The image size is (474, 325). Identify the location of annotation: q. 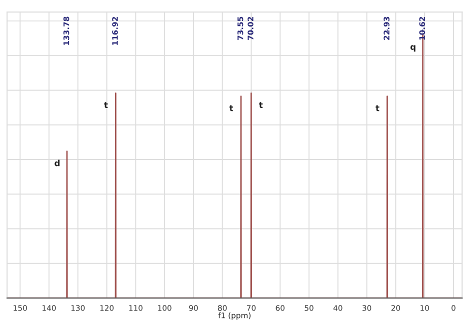
(413, 48).